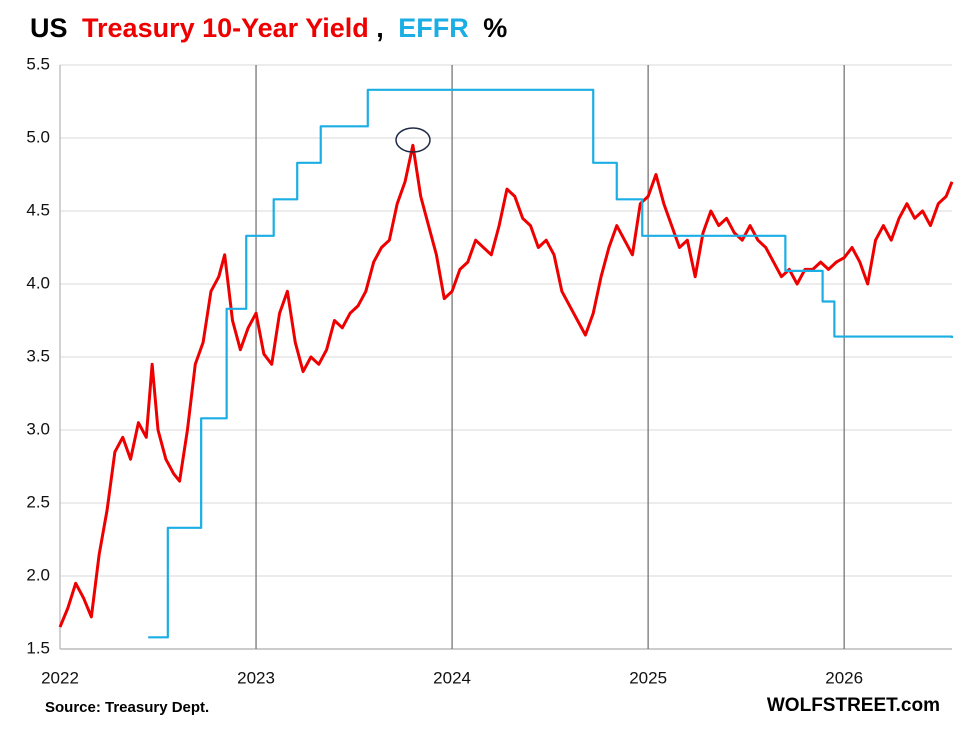 This screenshot has width=961, height=730. I want to click on y-tick-label: 5.5, so click(38, 63).